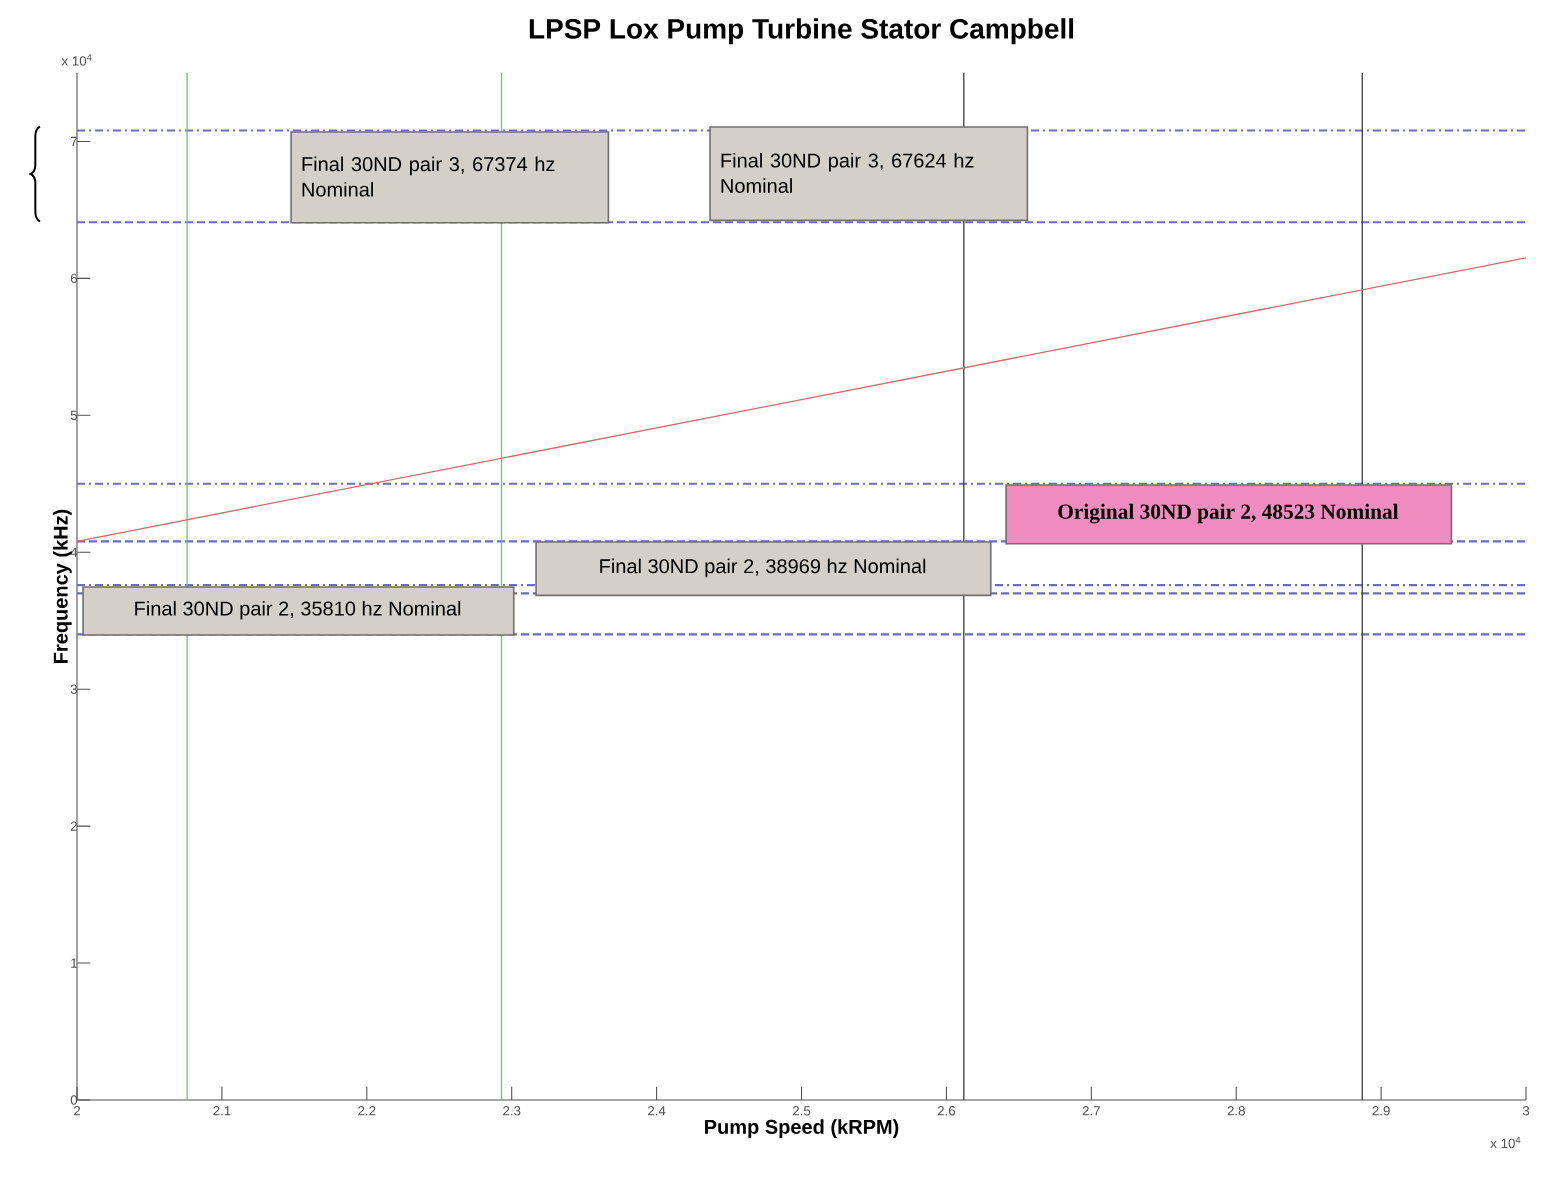  I want to click on annotation: Final 30ND pair 2, 38969 hz Nominal, so click(763, 568).